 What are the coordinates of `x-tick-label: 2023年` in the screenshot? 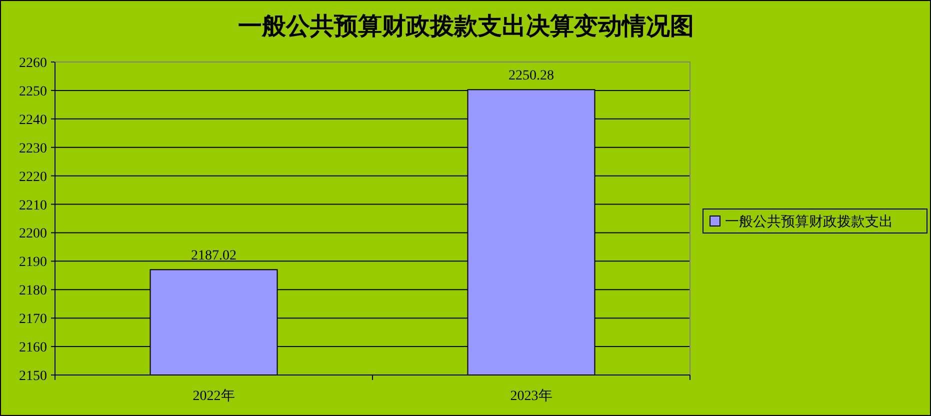 It's located at (531, 396).